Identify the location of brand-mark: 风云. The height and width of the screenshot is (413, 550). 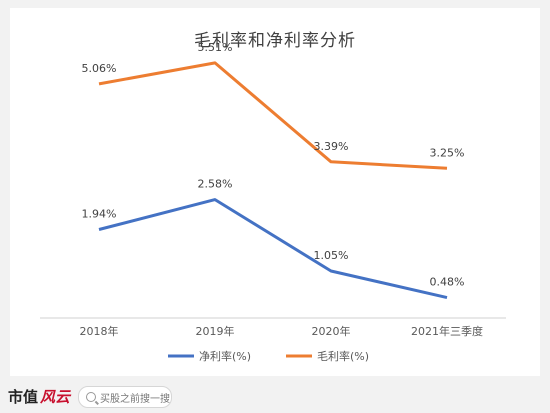
(55, 397).